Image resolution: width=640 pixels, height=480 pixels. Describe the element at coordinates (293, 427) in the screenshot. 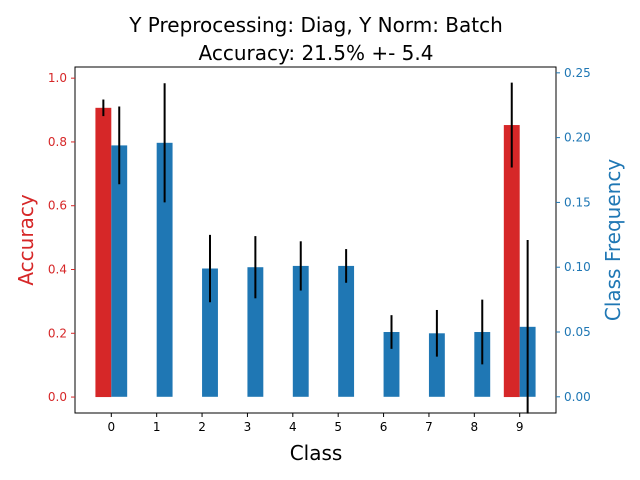

I see `x-tick-label: 4` at that location.